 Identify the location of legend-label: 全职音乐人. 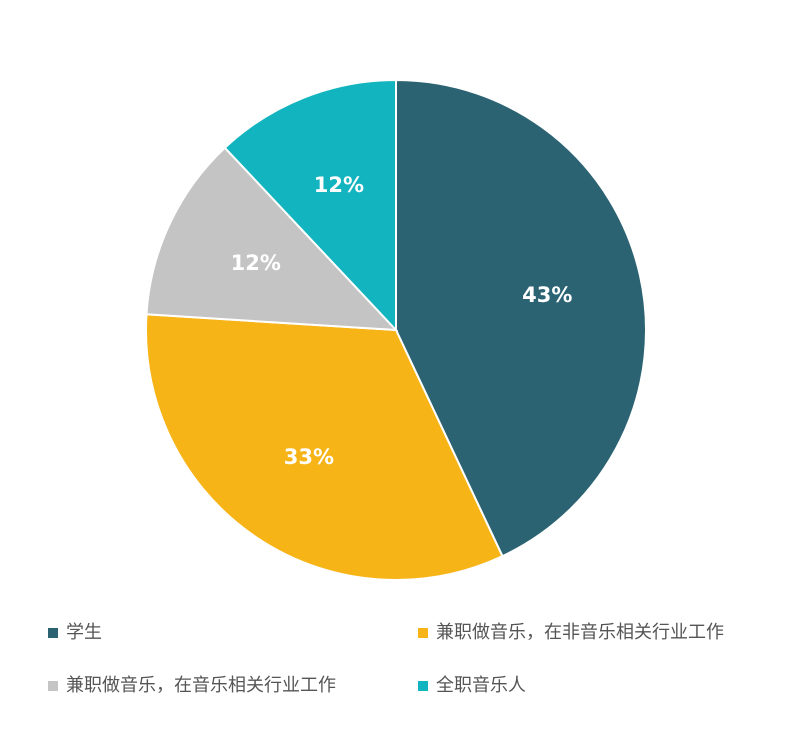
(481, 685).